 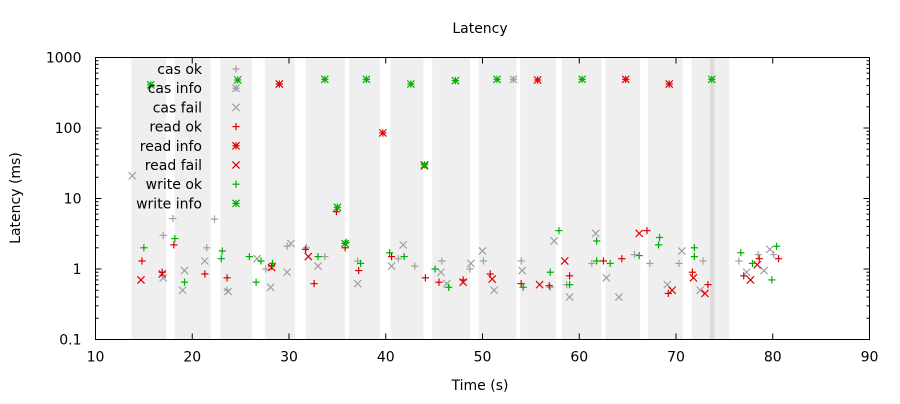 I want to click on x-axis-label: Time (s), so click(x=480, y=386).